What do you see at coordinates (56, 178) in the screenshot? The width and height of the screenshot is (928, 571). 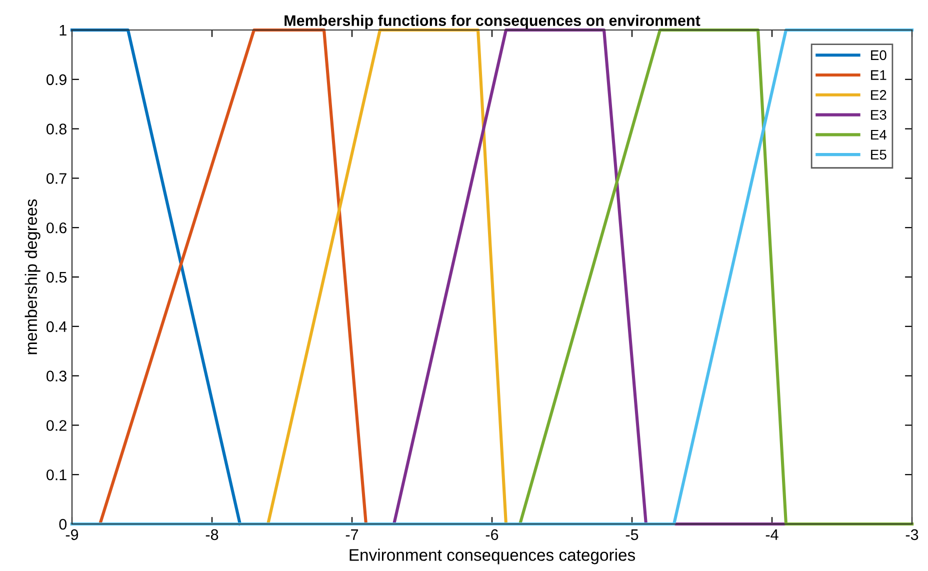 I see `y-tick-label: 0.7` at bounding box center [56, 178].